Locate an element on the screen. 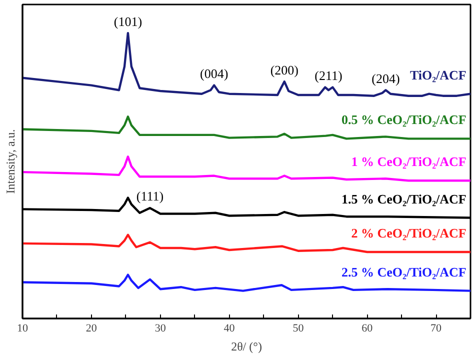  x-tick-label: 30 is located at coordinates (160, 328).